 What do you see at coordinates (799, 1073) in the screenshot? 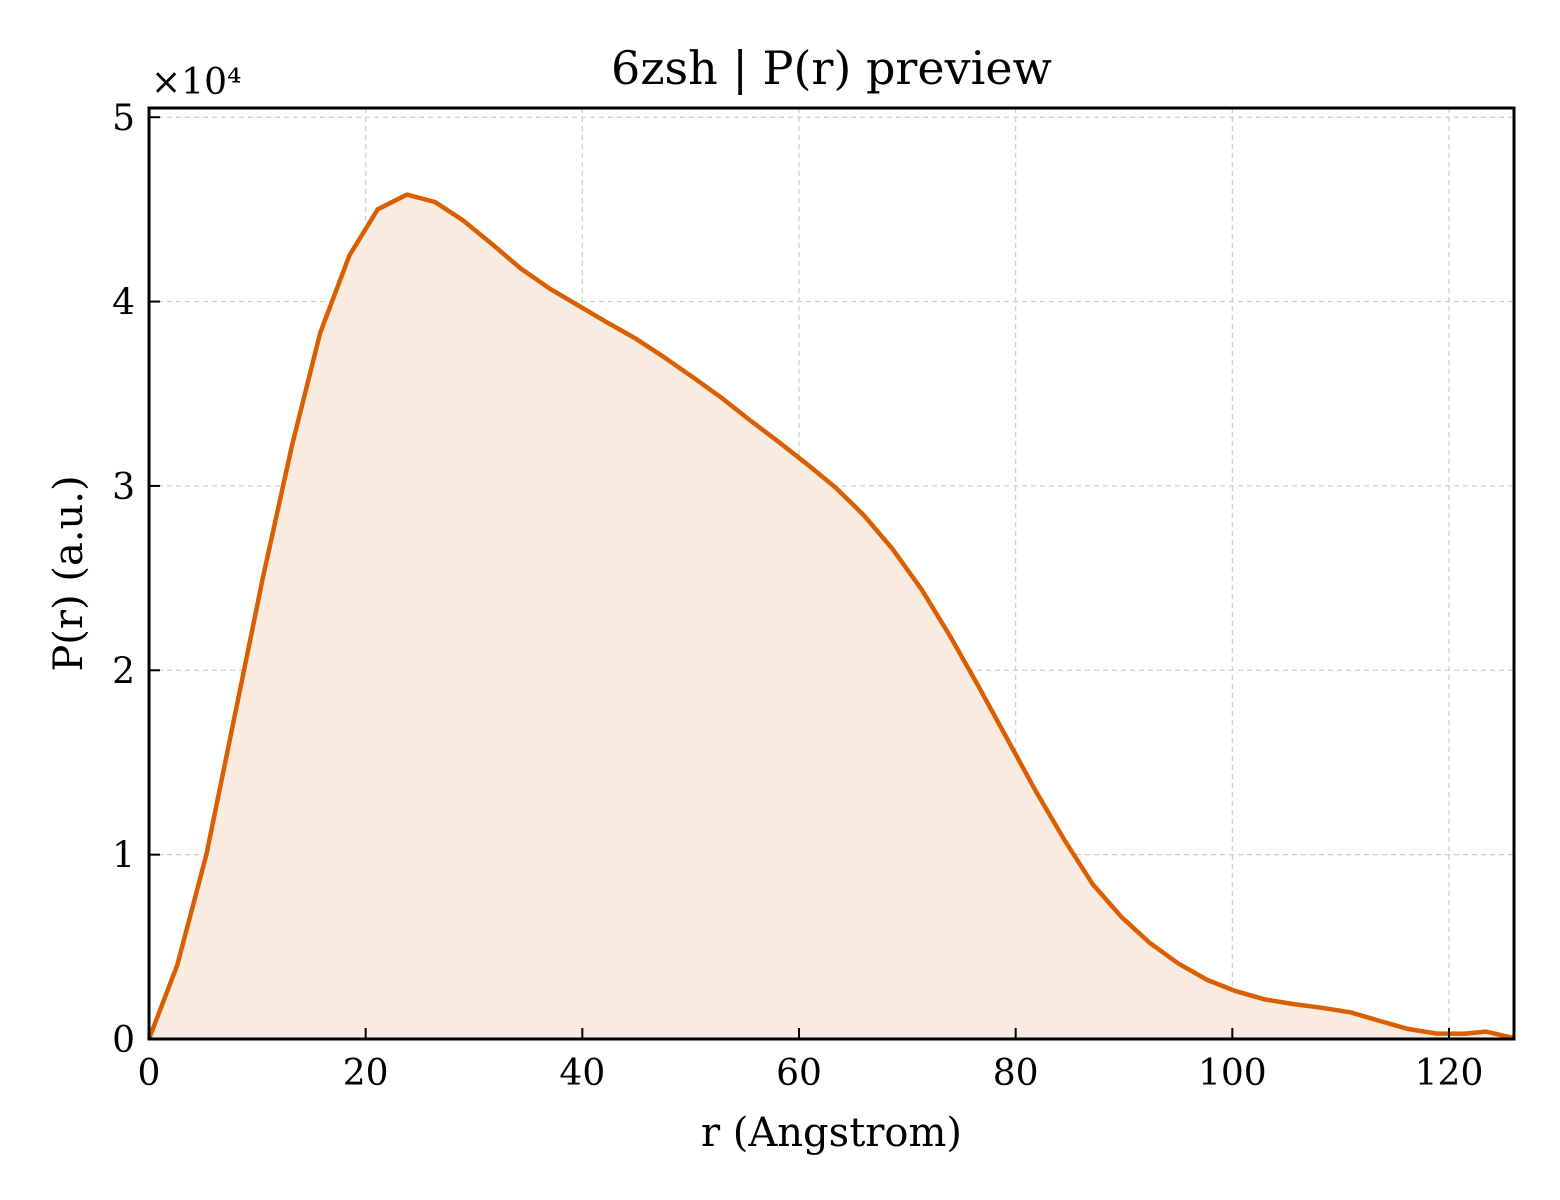
I see `x-tick-label: 60` at bounding box center [799, 1073].